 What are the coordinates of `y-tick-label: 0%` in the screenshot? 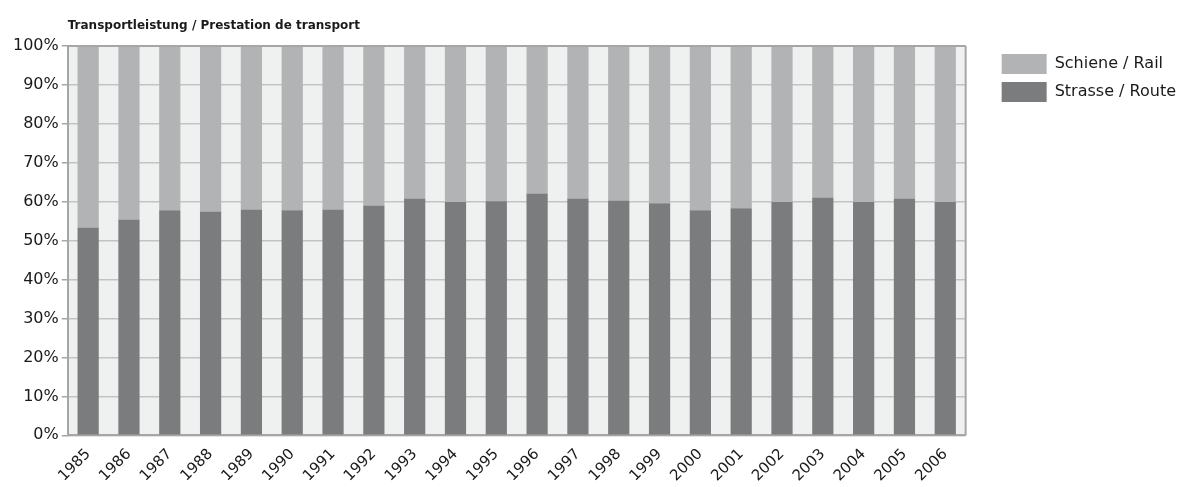 It's located at (46, 434).